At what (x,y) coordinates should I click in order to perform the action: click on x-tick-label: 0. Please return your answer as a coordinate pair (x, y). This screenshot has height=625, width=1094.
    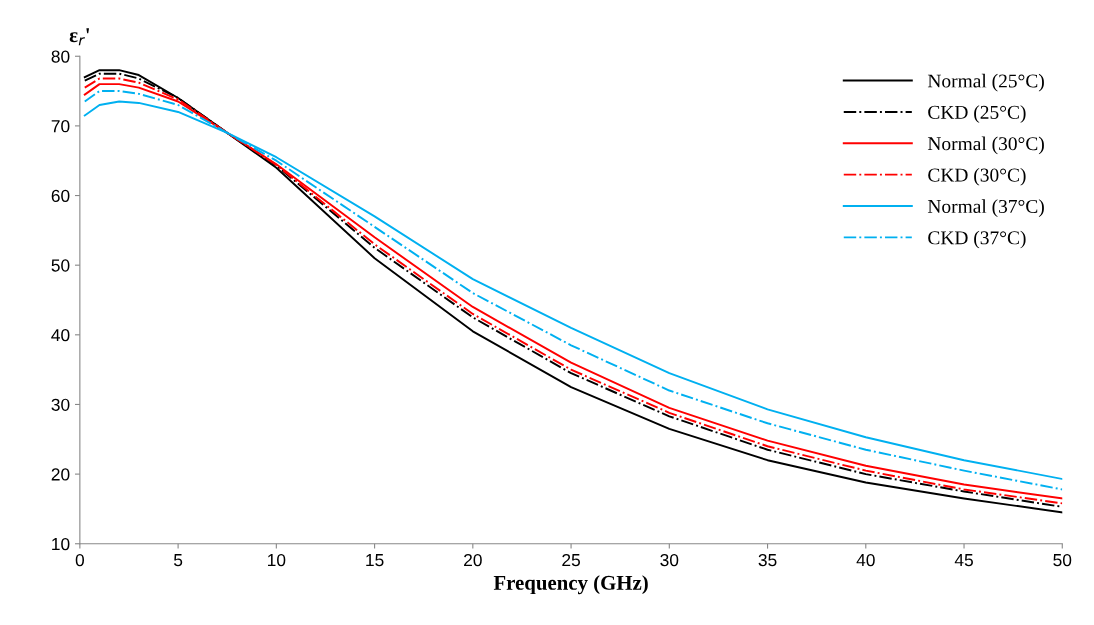
    Looking at the image, I should click on (80, 560).